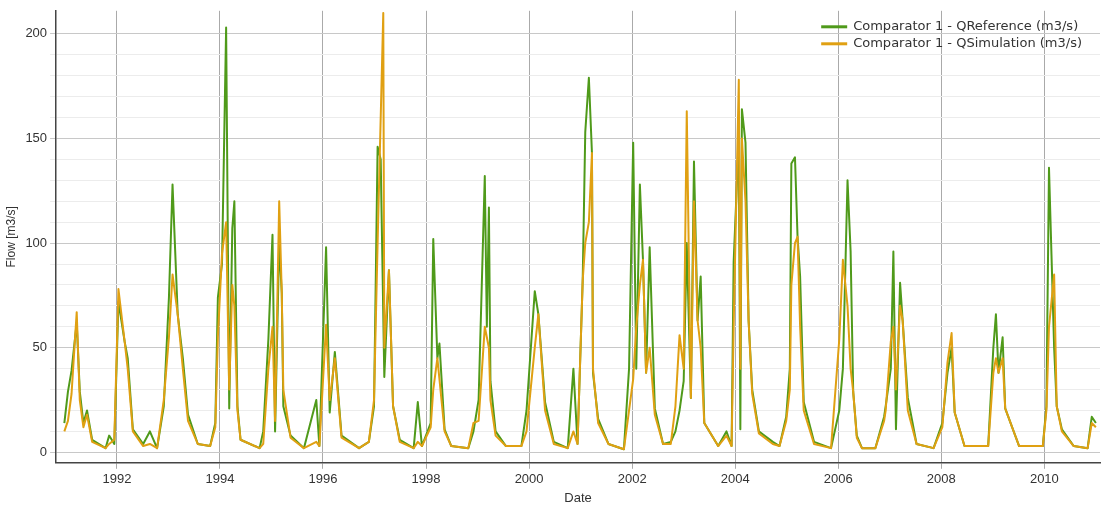 The image size is (1104, 506). I want to click on y-tick-label: 150, so click(36, 138).